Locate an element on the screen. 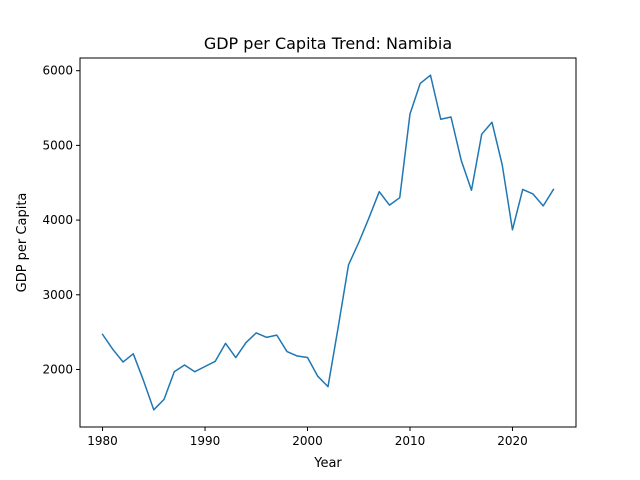 The height and width of the screenshot is (480, 640). x-tick-label: 2000 is located at coordinates (307, 441).